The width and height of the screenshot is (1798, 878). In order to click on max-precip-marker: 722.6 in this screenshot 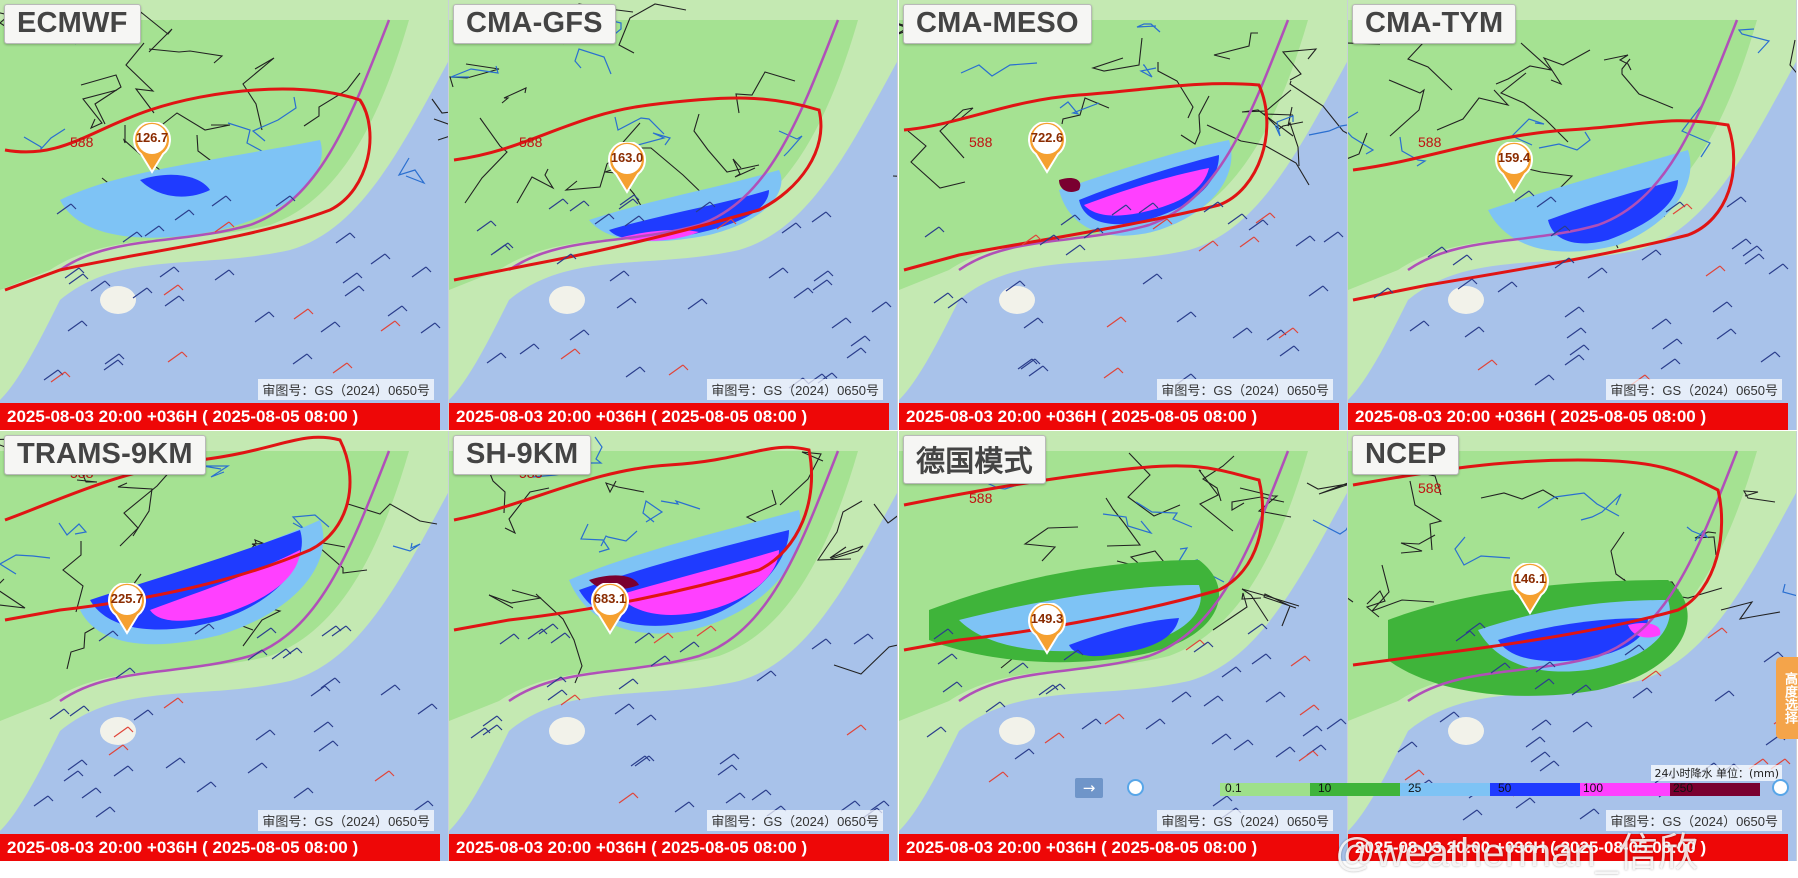, I will do `click(1047, 148)`.